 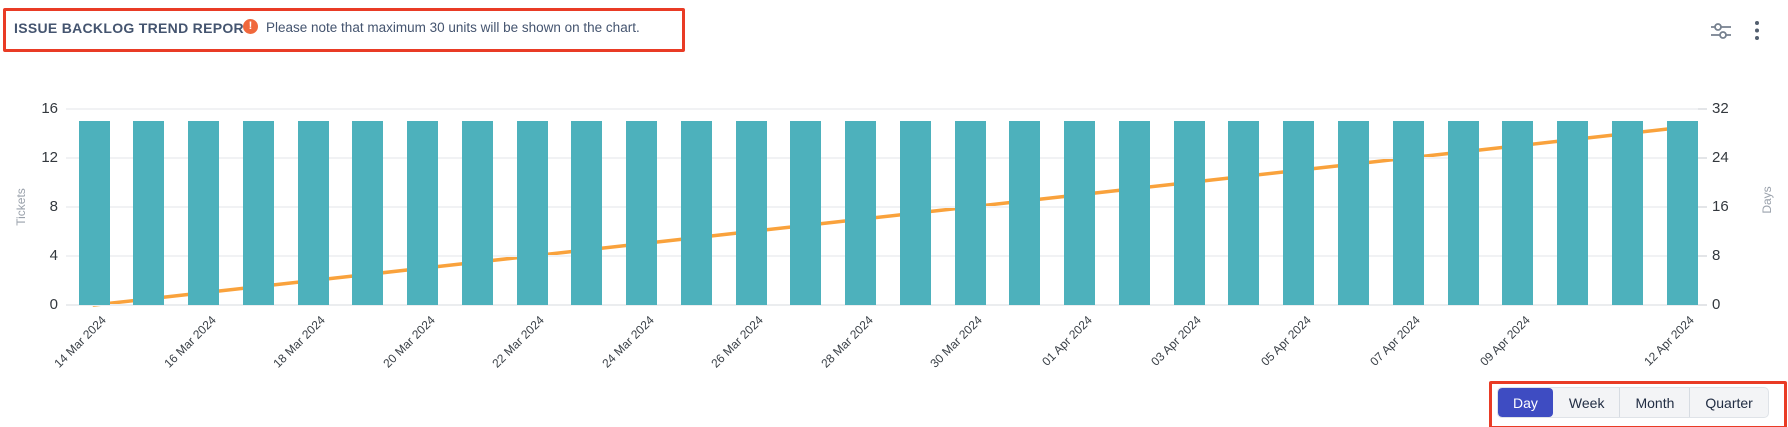 I want to click on x-tick-label: 14 Mar 2024, so click(x=80, y=342).